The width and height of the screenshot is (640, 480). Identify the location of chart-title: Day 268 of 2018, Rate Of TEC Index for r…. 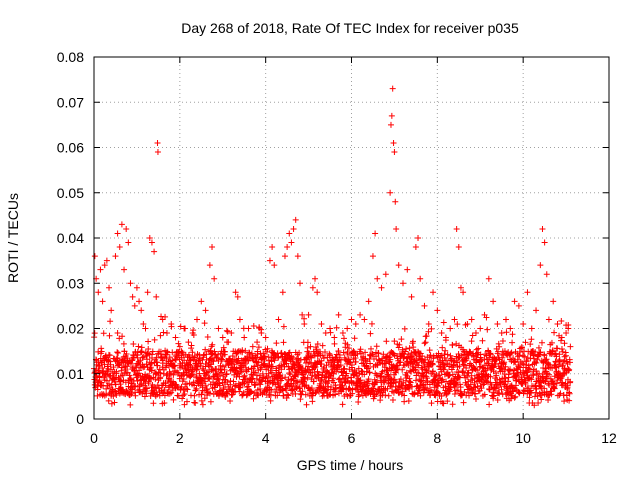
(350, 28).